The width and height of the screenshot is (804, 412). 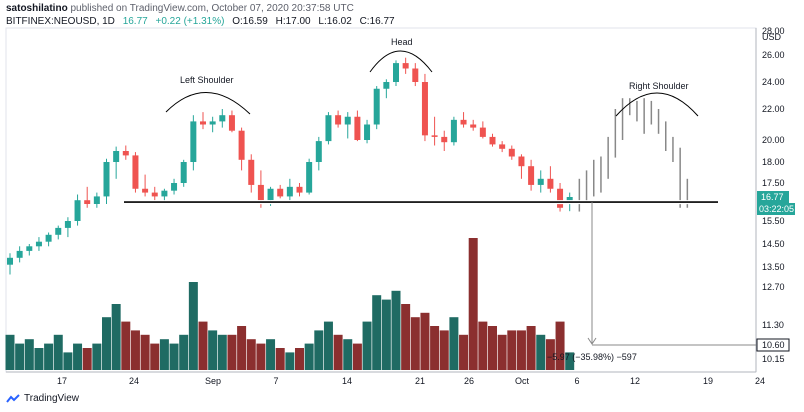 I want to click on price-tick-label: 20.00, so click(x=773, y=140).